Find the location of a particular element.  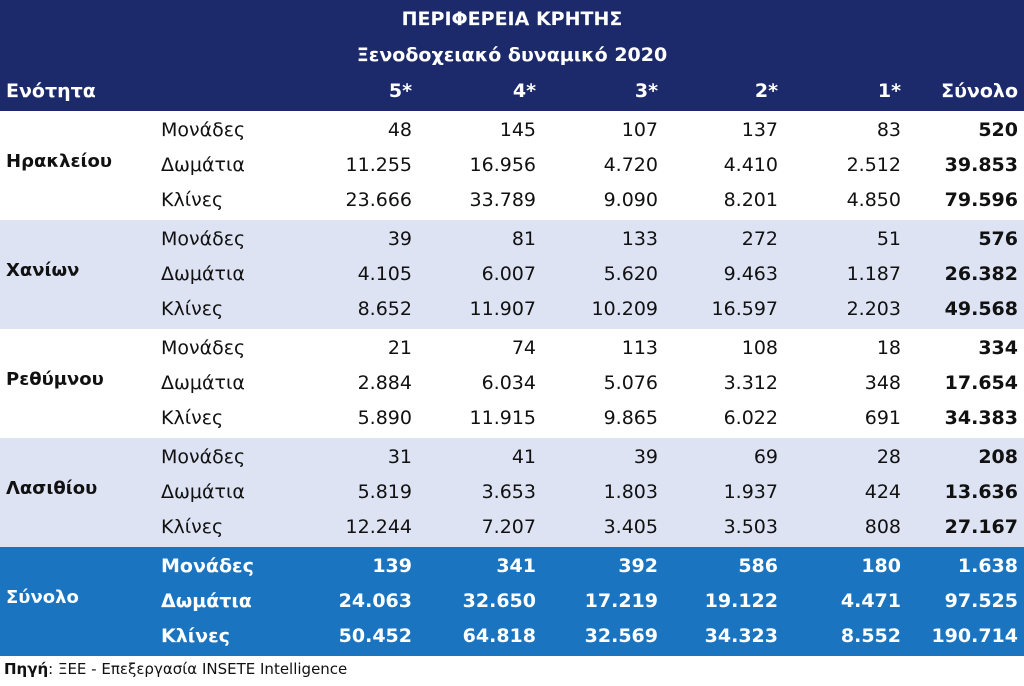

cell-total: 190.714 is located at coordinates (974, 636).